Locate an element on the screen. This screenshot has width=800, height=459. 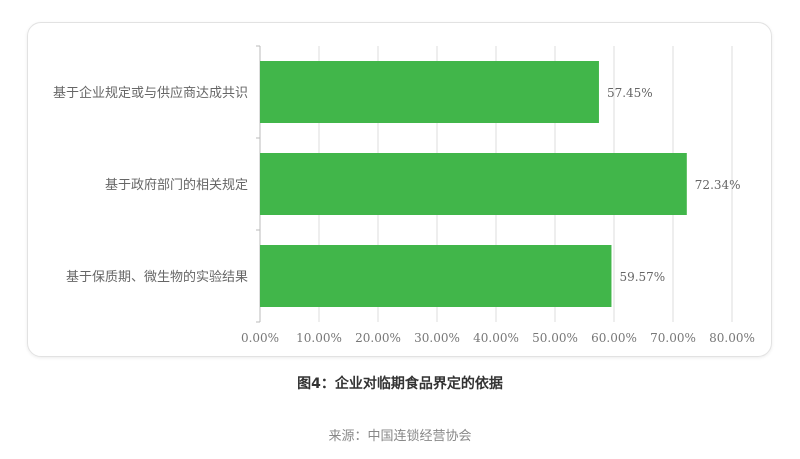
data-label: 72.34% is located at coordinates (718, 185).